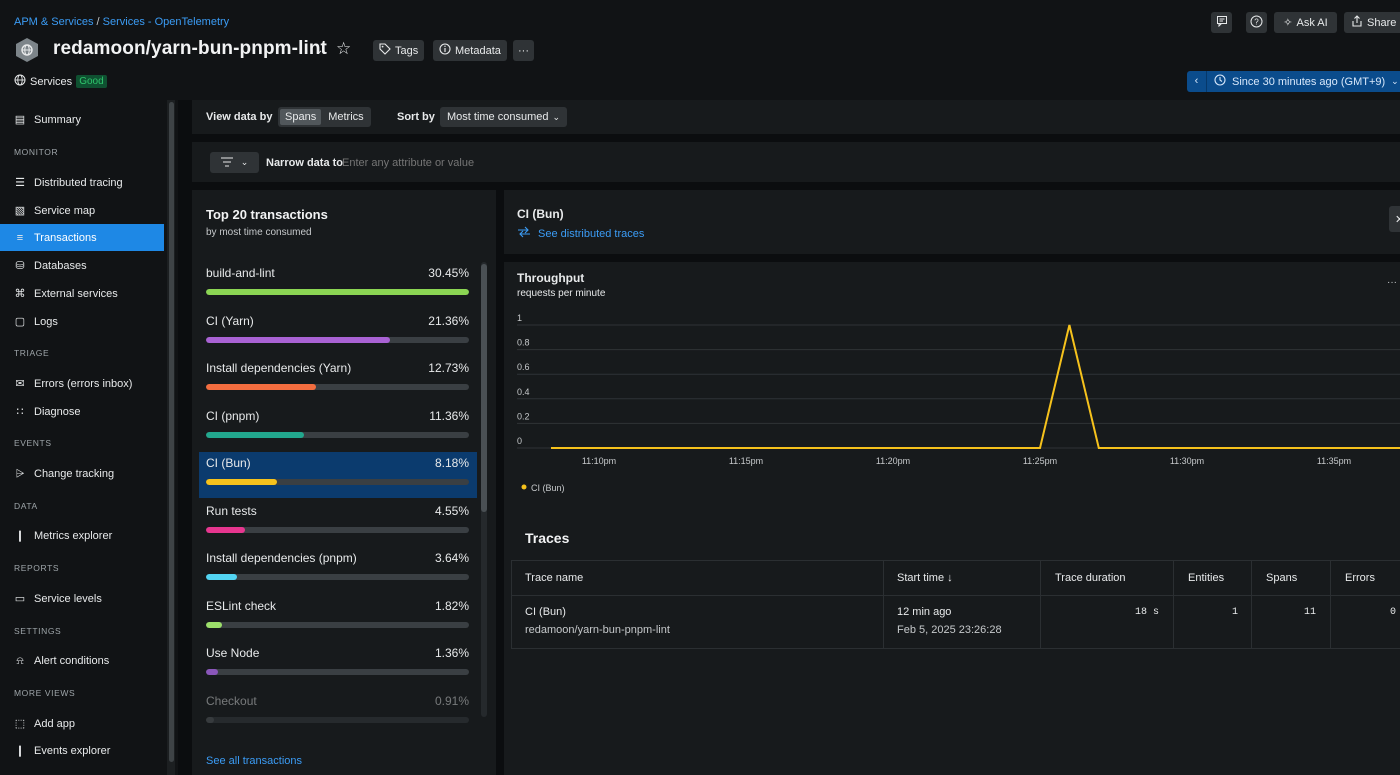  Describe the element at coordinates (20, 81) in the screenshot. I see `globe-icon` at that location.